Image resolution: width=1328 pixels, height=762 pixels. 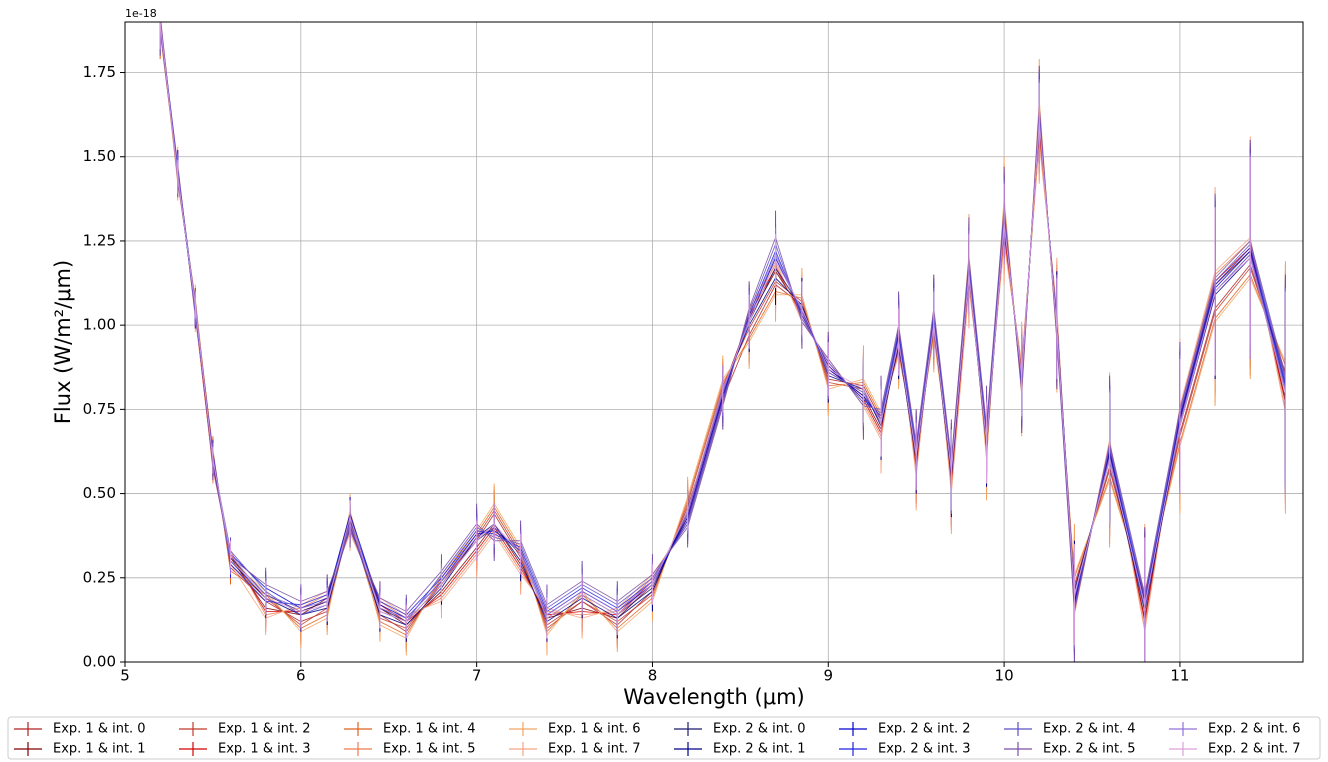 I want to click on legend-box, so click(x=664, y=738).